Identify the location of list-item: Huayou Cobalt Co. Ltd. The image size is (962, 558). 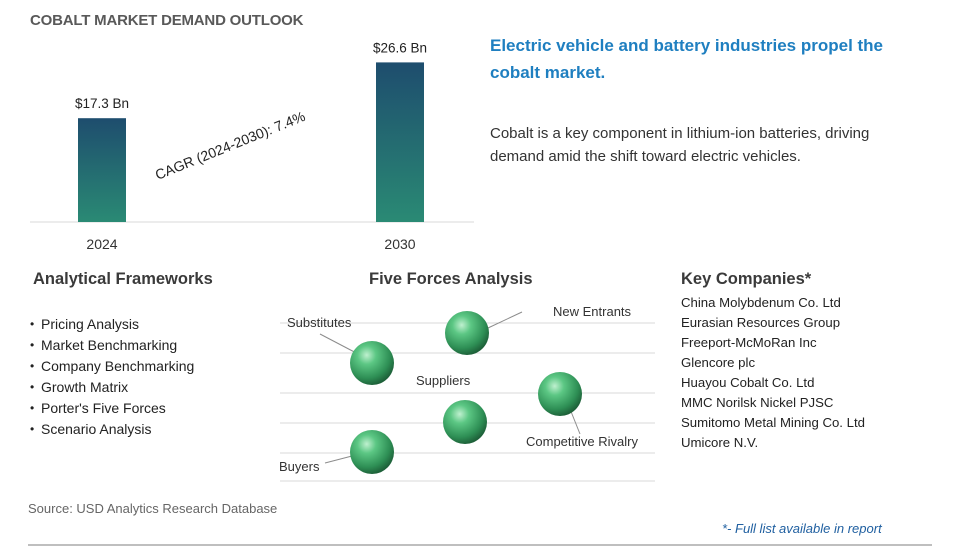
(748, 382).